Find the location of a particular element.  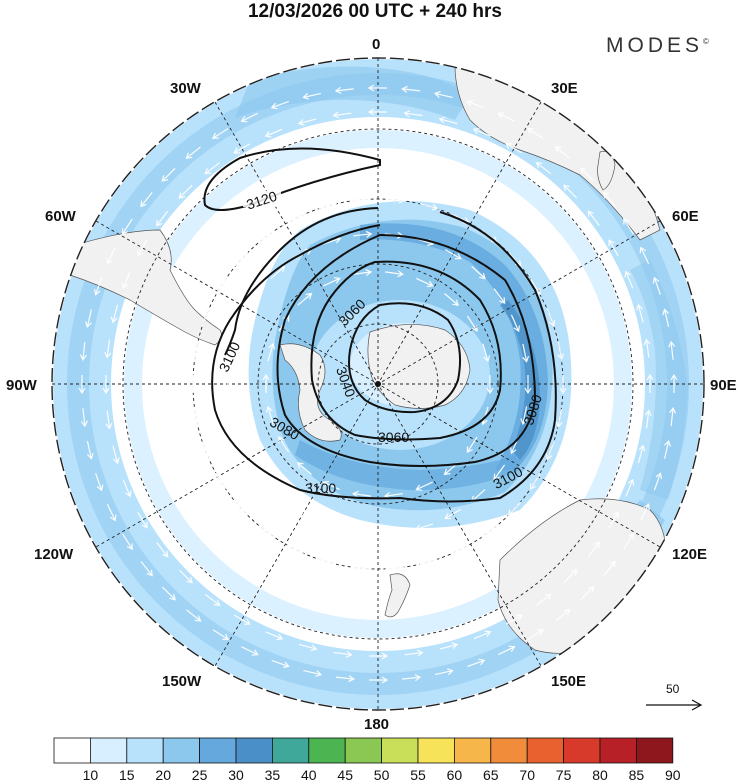

outer-jet-lobe-e is located at coordinates (659, 380).